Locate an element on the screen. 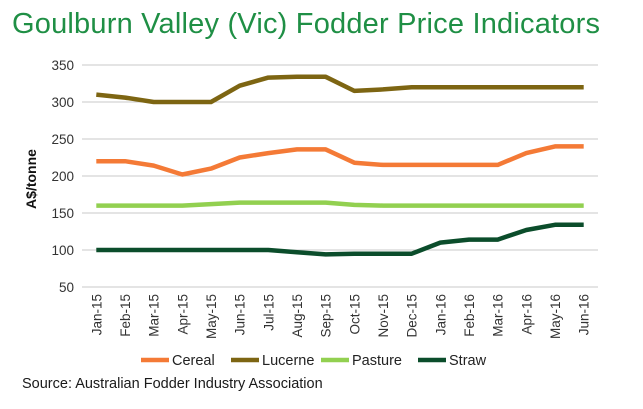 The width and height of the screenshot is (643, 409). x-tick-label: Mar-15 is located at coordinates (154, 315).